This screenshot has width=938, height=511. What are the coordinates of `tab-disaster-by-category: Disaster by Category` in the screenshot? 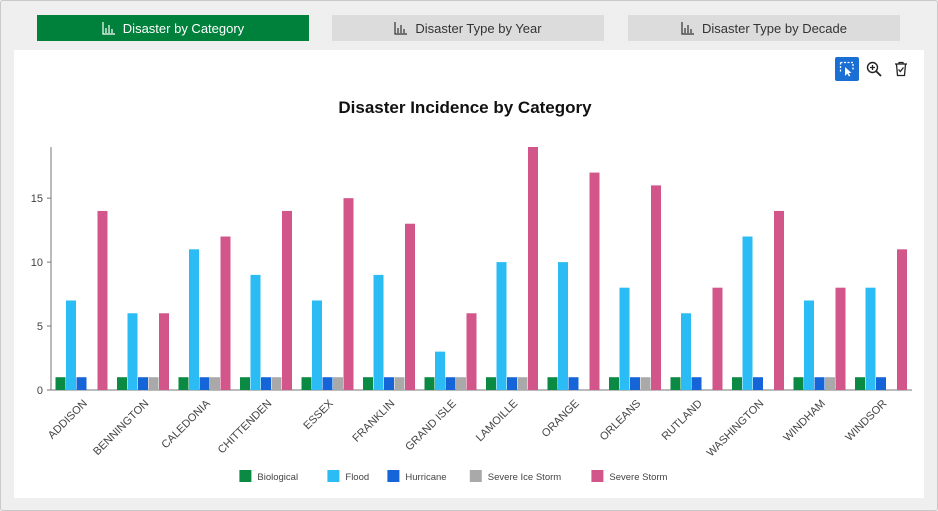 It's located at (173, 28).